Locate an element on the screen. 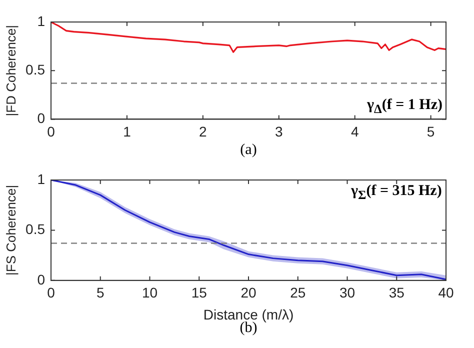  x-tick-label: 2 is located at coordinates (203, 131).